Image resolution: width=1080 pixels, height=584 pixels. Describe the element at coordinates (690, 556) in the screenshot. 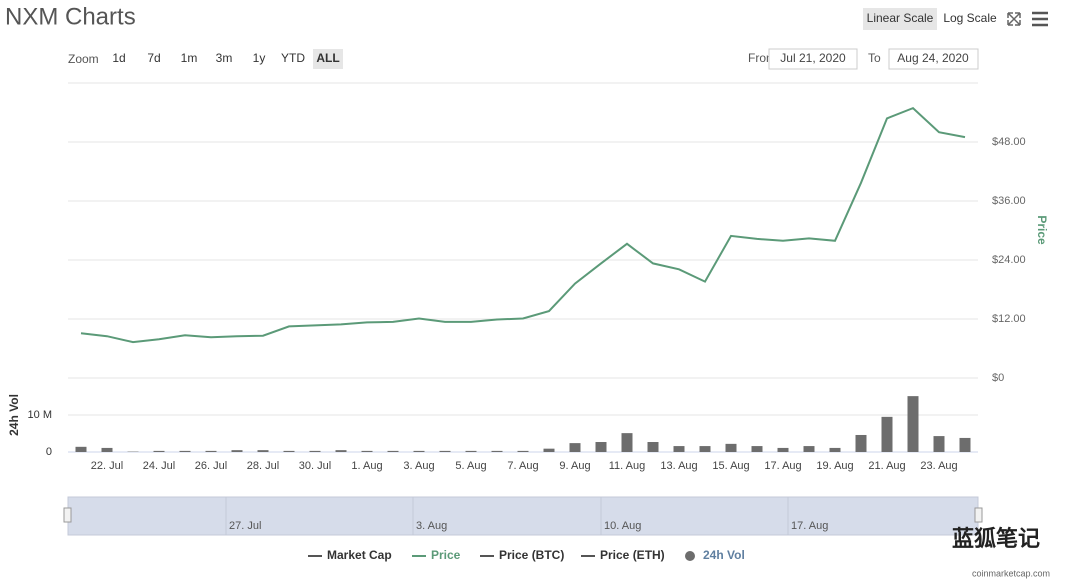

I see `legend-symbol` at that location.